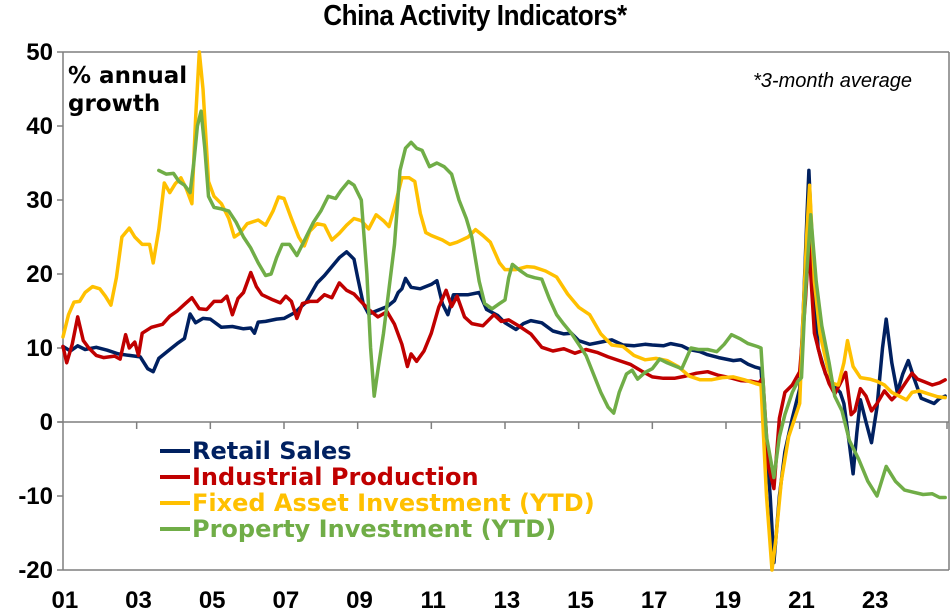  Describe the element at coordinates (727, 600) in the screenshot. I see `x-tick-label: 19` at that location.